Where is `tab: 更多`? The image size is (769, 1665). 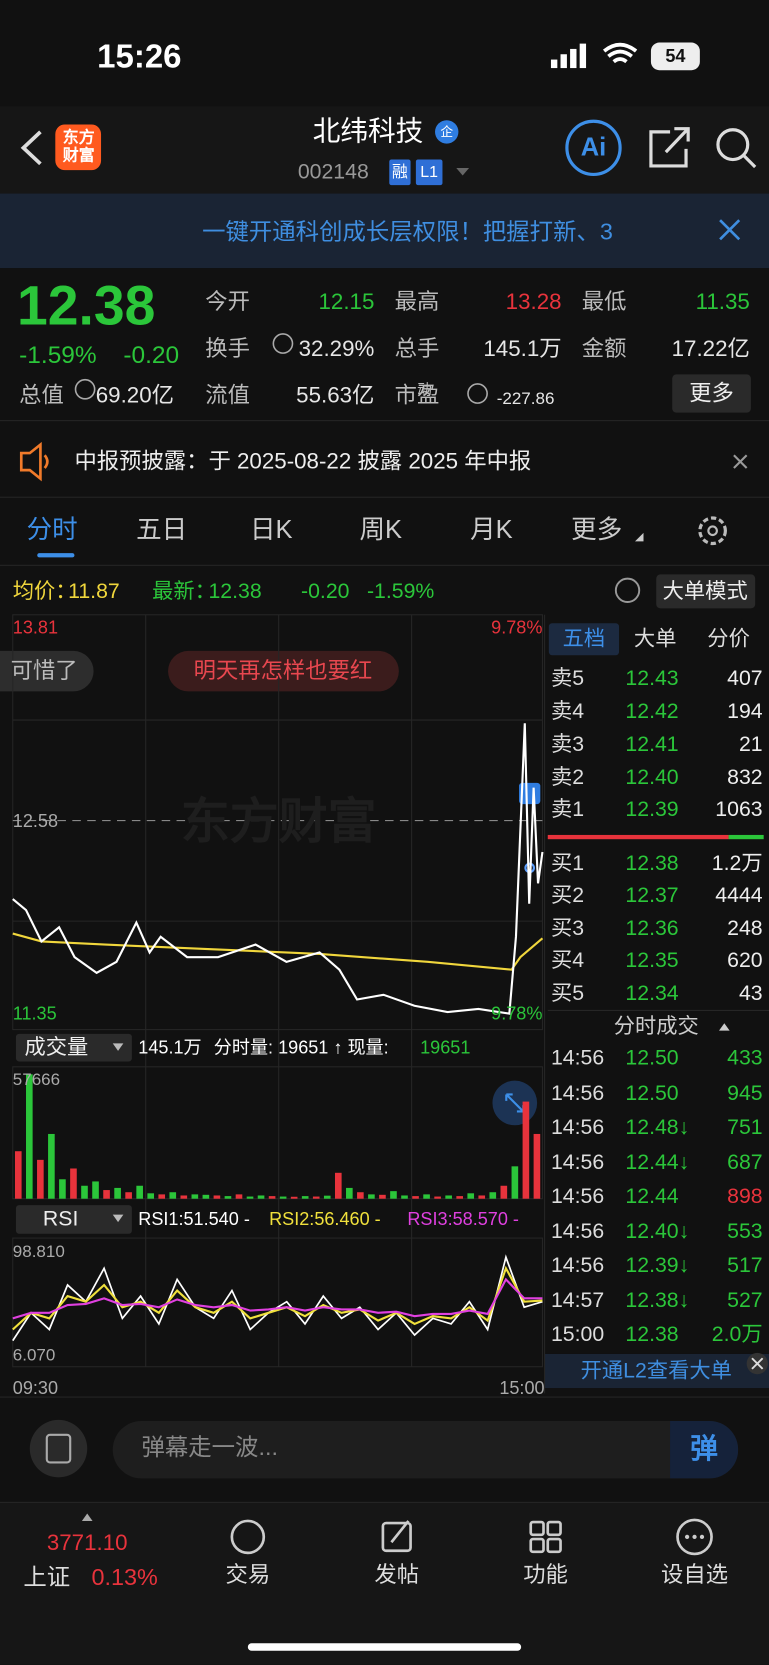
tab: 更多 is located at coordinates (597, 530).